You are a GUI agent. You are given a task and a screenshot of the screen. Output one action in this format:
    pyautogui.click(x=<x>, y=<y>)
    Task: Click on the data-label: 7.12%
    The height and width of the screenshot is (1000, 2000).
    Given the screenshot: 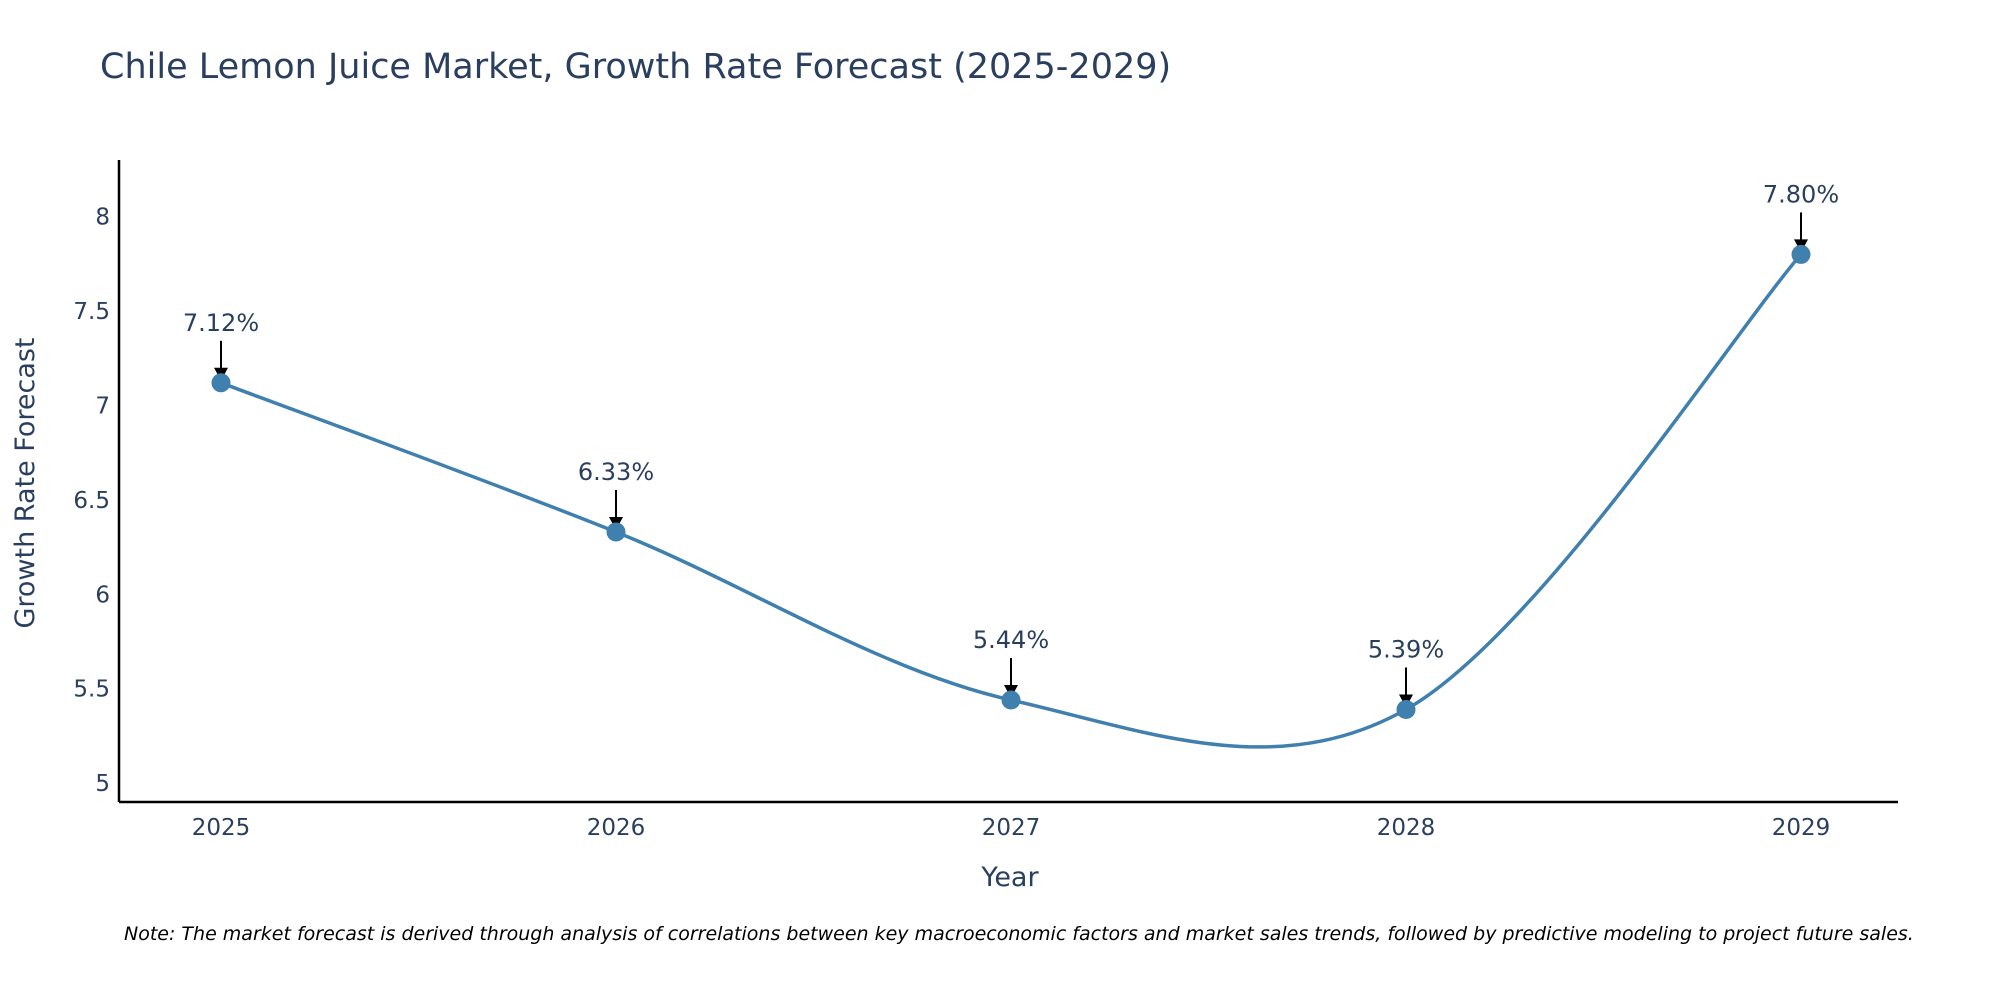 What is the action you would take?
    pyautogui.click(x=221, y=323)
    